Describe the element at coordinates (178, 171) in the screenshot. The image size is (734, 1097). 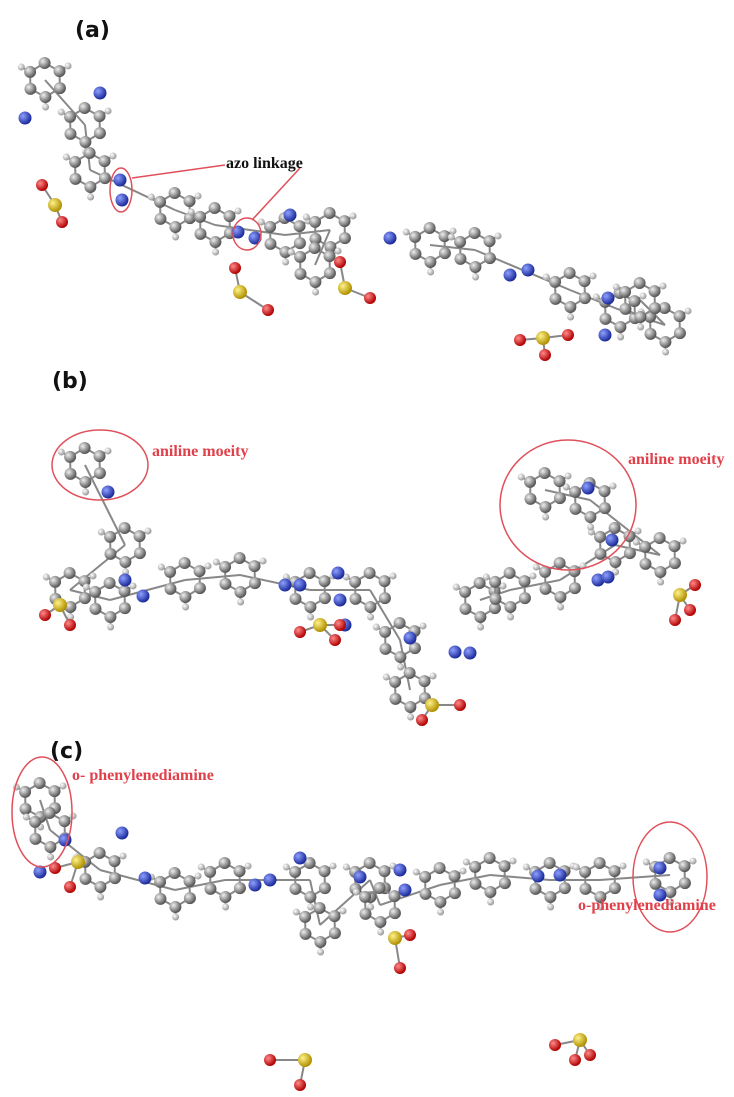
I see `leader-line` at that location.